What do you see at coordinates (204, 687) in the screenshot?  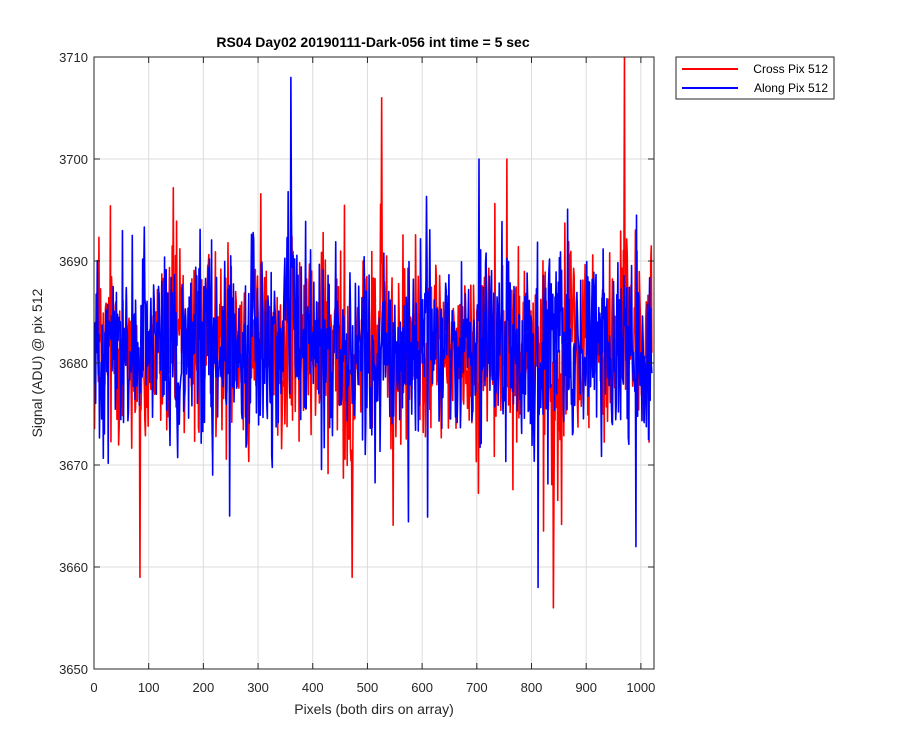 I see `x-tick-label: 200` at bounding box center [204, 687].